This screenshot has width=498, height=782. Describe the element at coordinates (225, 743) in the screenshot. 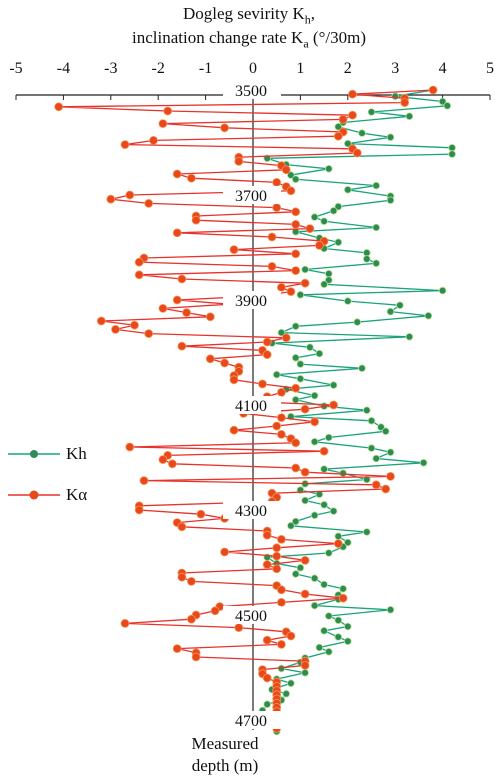

I see `y-axis-label-line1: Measured` at that location.